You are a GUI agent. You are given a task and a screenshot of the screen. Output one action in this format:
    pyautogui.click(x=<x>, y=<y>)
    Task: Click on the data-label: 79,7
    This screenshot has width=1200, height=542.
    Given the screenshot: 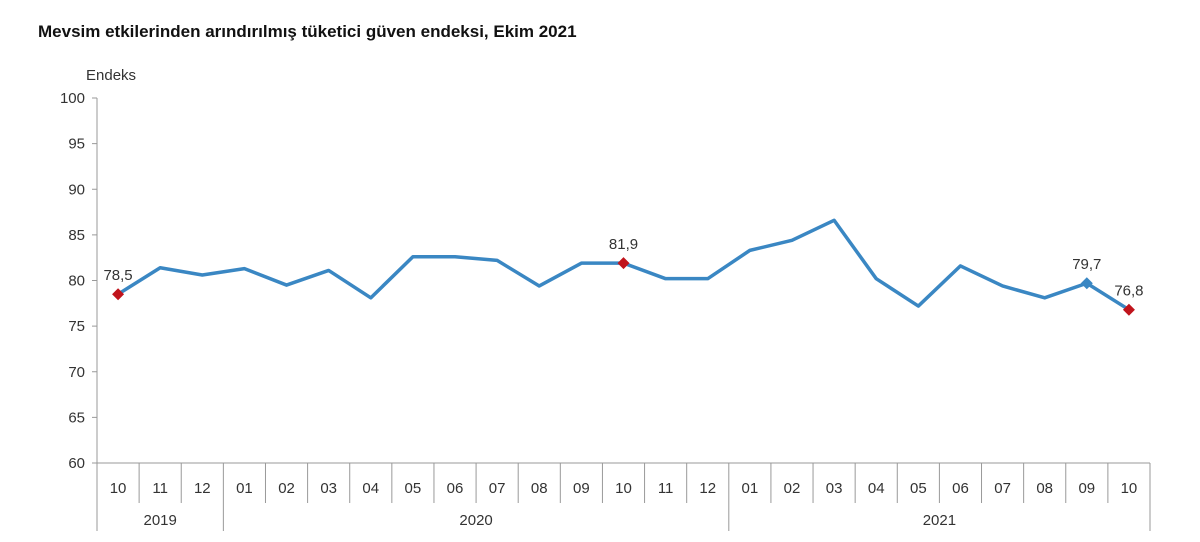 What is the action you would take?
    pyautogui.click(x=1086, y=264)
    